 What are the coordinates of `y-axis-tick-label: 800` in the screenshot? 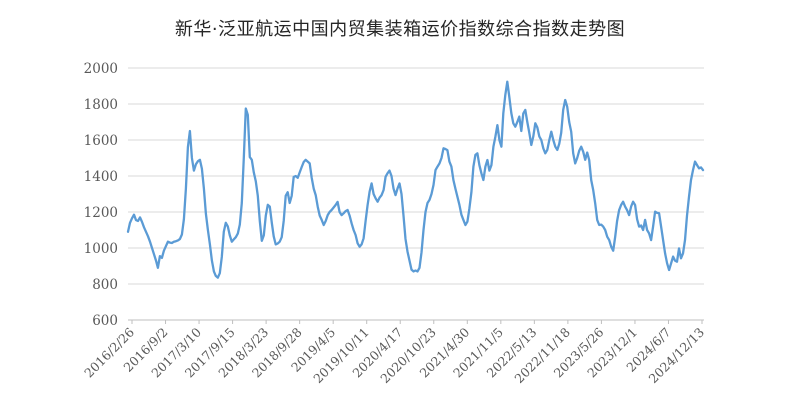 It's located at (105, 285).